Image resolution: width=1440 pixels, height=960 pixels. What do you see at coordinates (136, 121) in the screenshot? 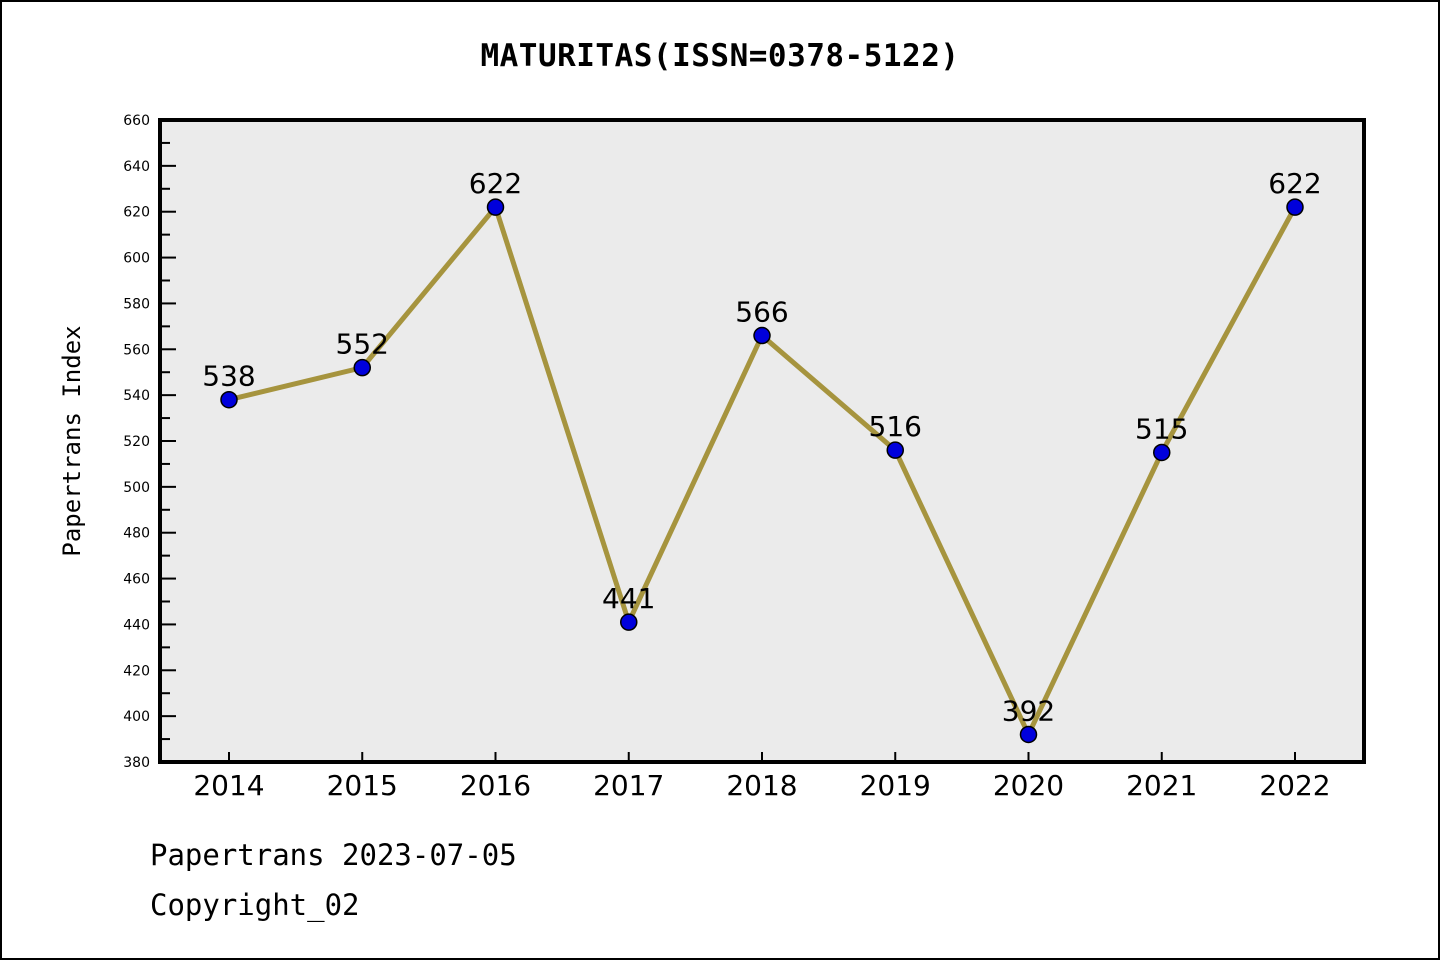
I see `y-tick-label: 660` at bounding box center [136, 121].